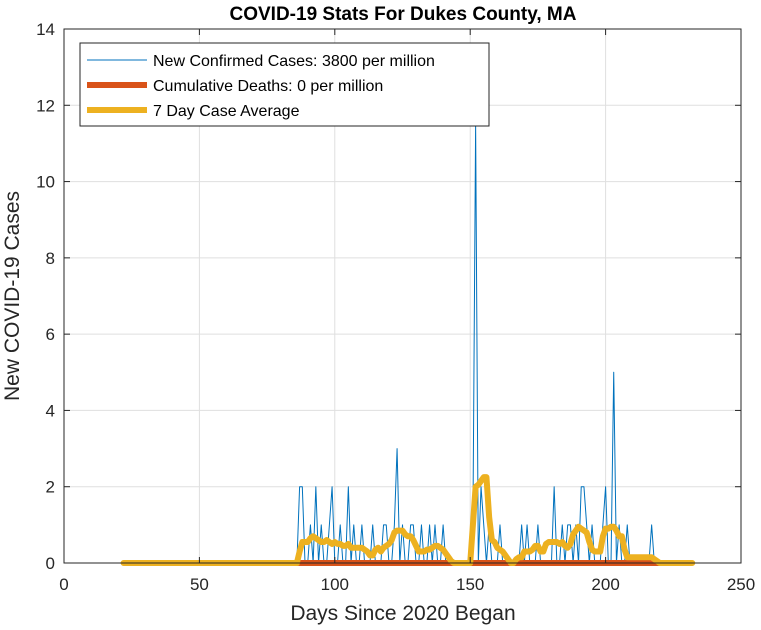 The height and width of the screenshot is (630, 761). What do you see at coordinates (45, 105) in the screenshot?
I see `y-tick-label: 12` at bounding box center [45, 105].